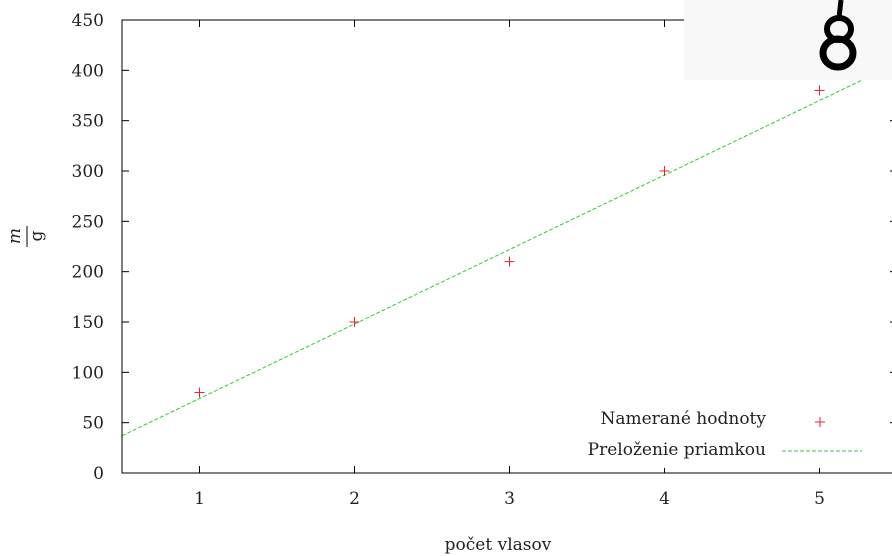  I want to click on legend: Namerané hodnoty Preloženie priamkou, so click(710, 434).